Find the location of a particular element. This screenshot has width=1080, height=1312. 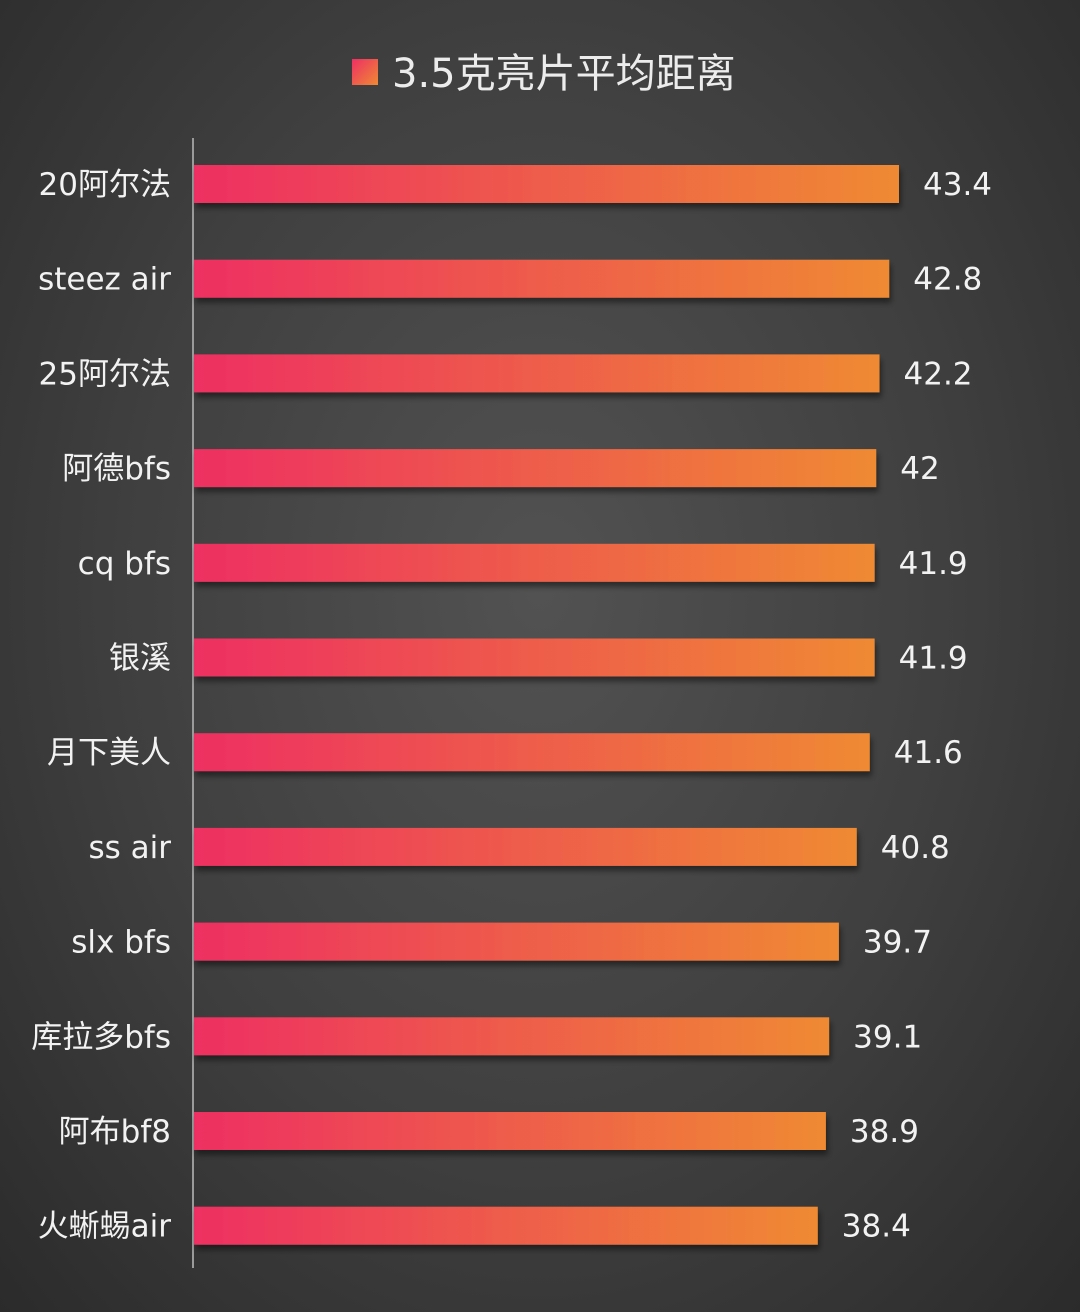

category-label: 月下美人 is located at coordinates (109, 753).